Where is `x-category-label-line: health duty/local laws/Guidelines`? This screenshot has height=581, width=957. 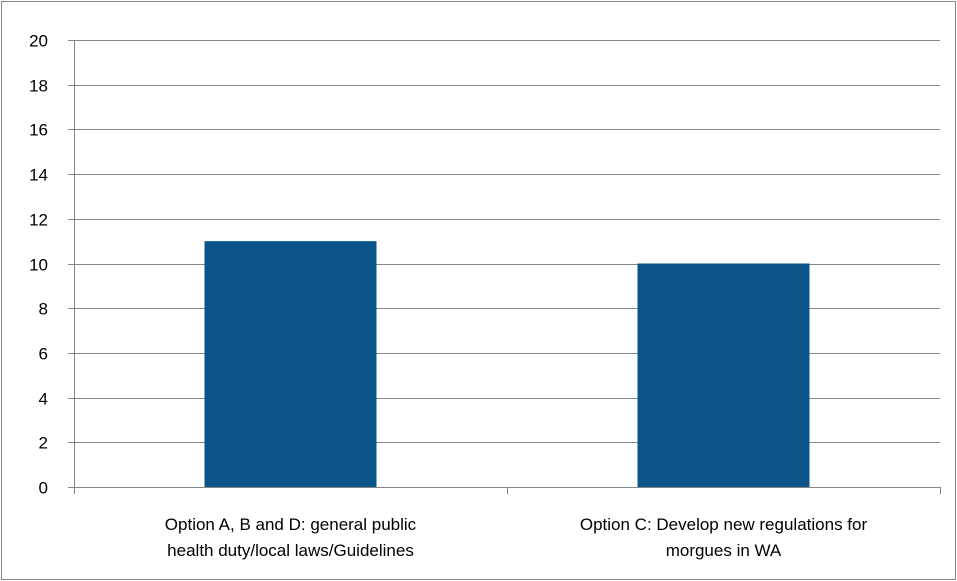
x-category-label-line: health duty/local laws/Guidelines is located at coordinates (290, 550).